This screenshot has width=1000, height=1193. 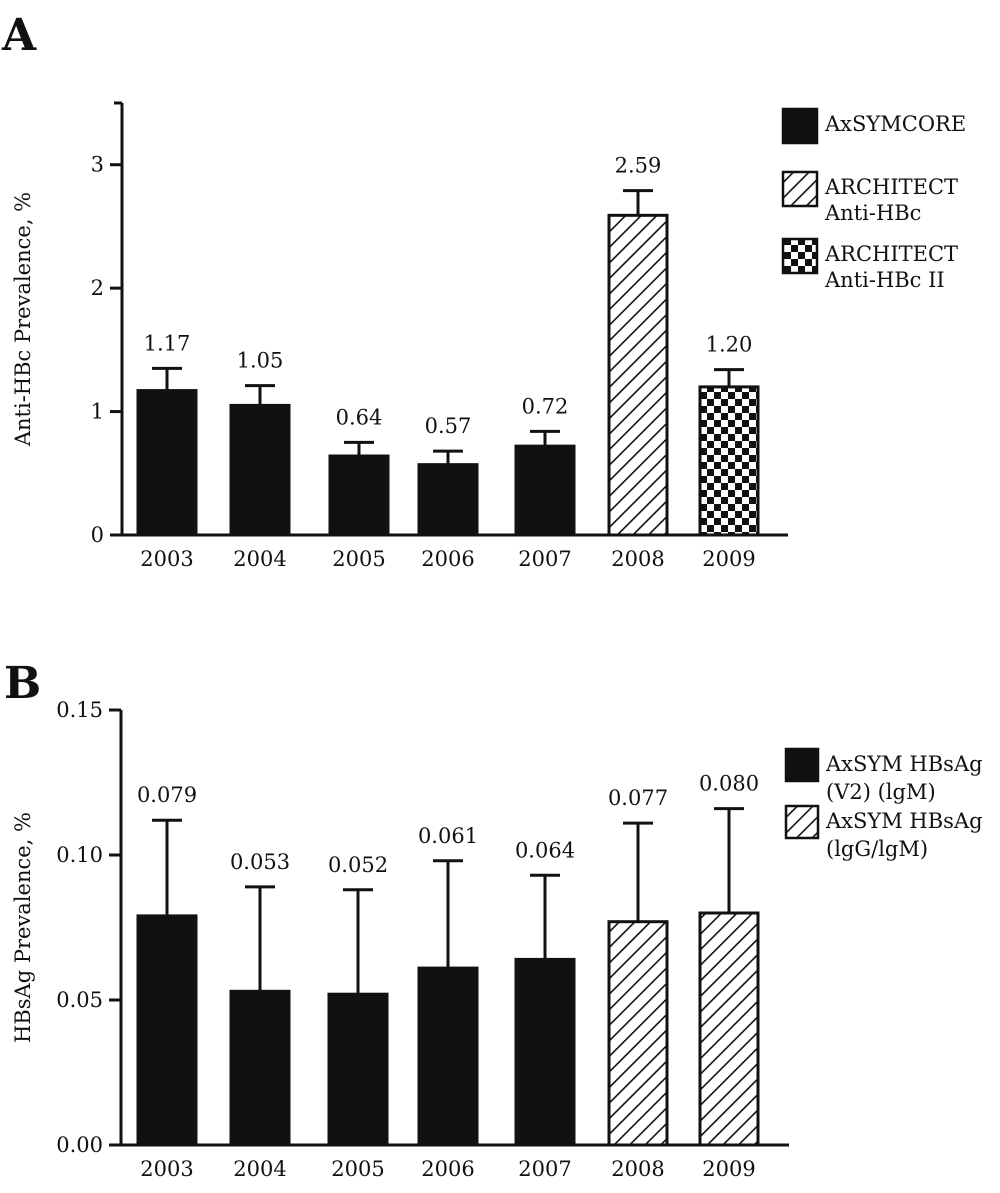 I want to click on data-label: 1.20, so click(x=729, y=345).